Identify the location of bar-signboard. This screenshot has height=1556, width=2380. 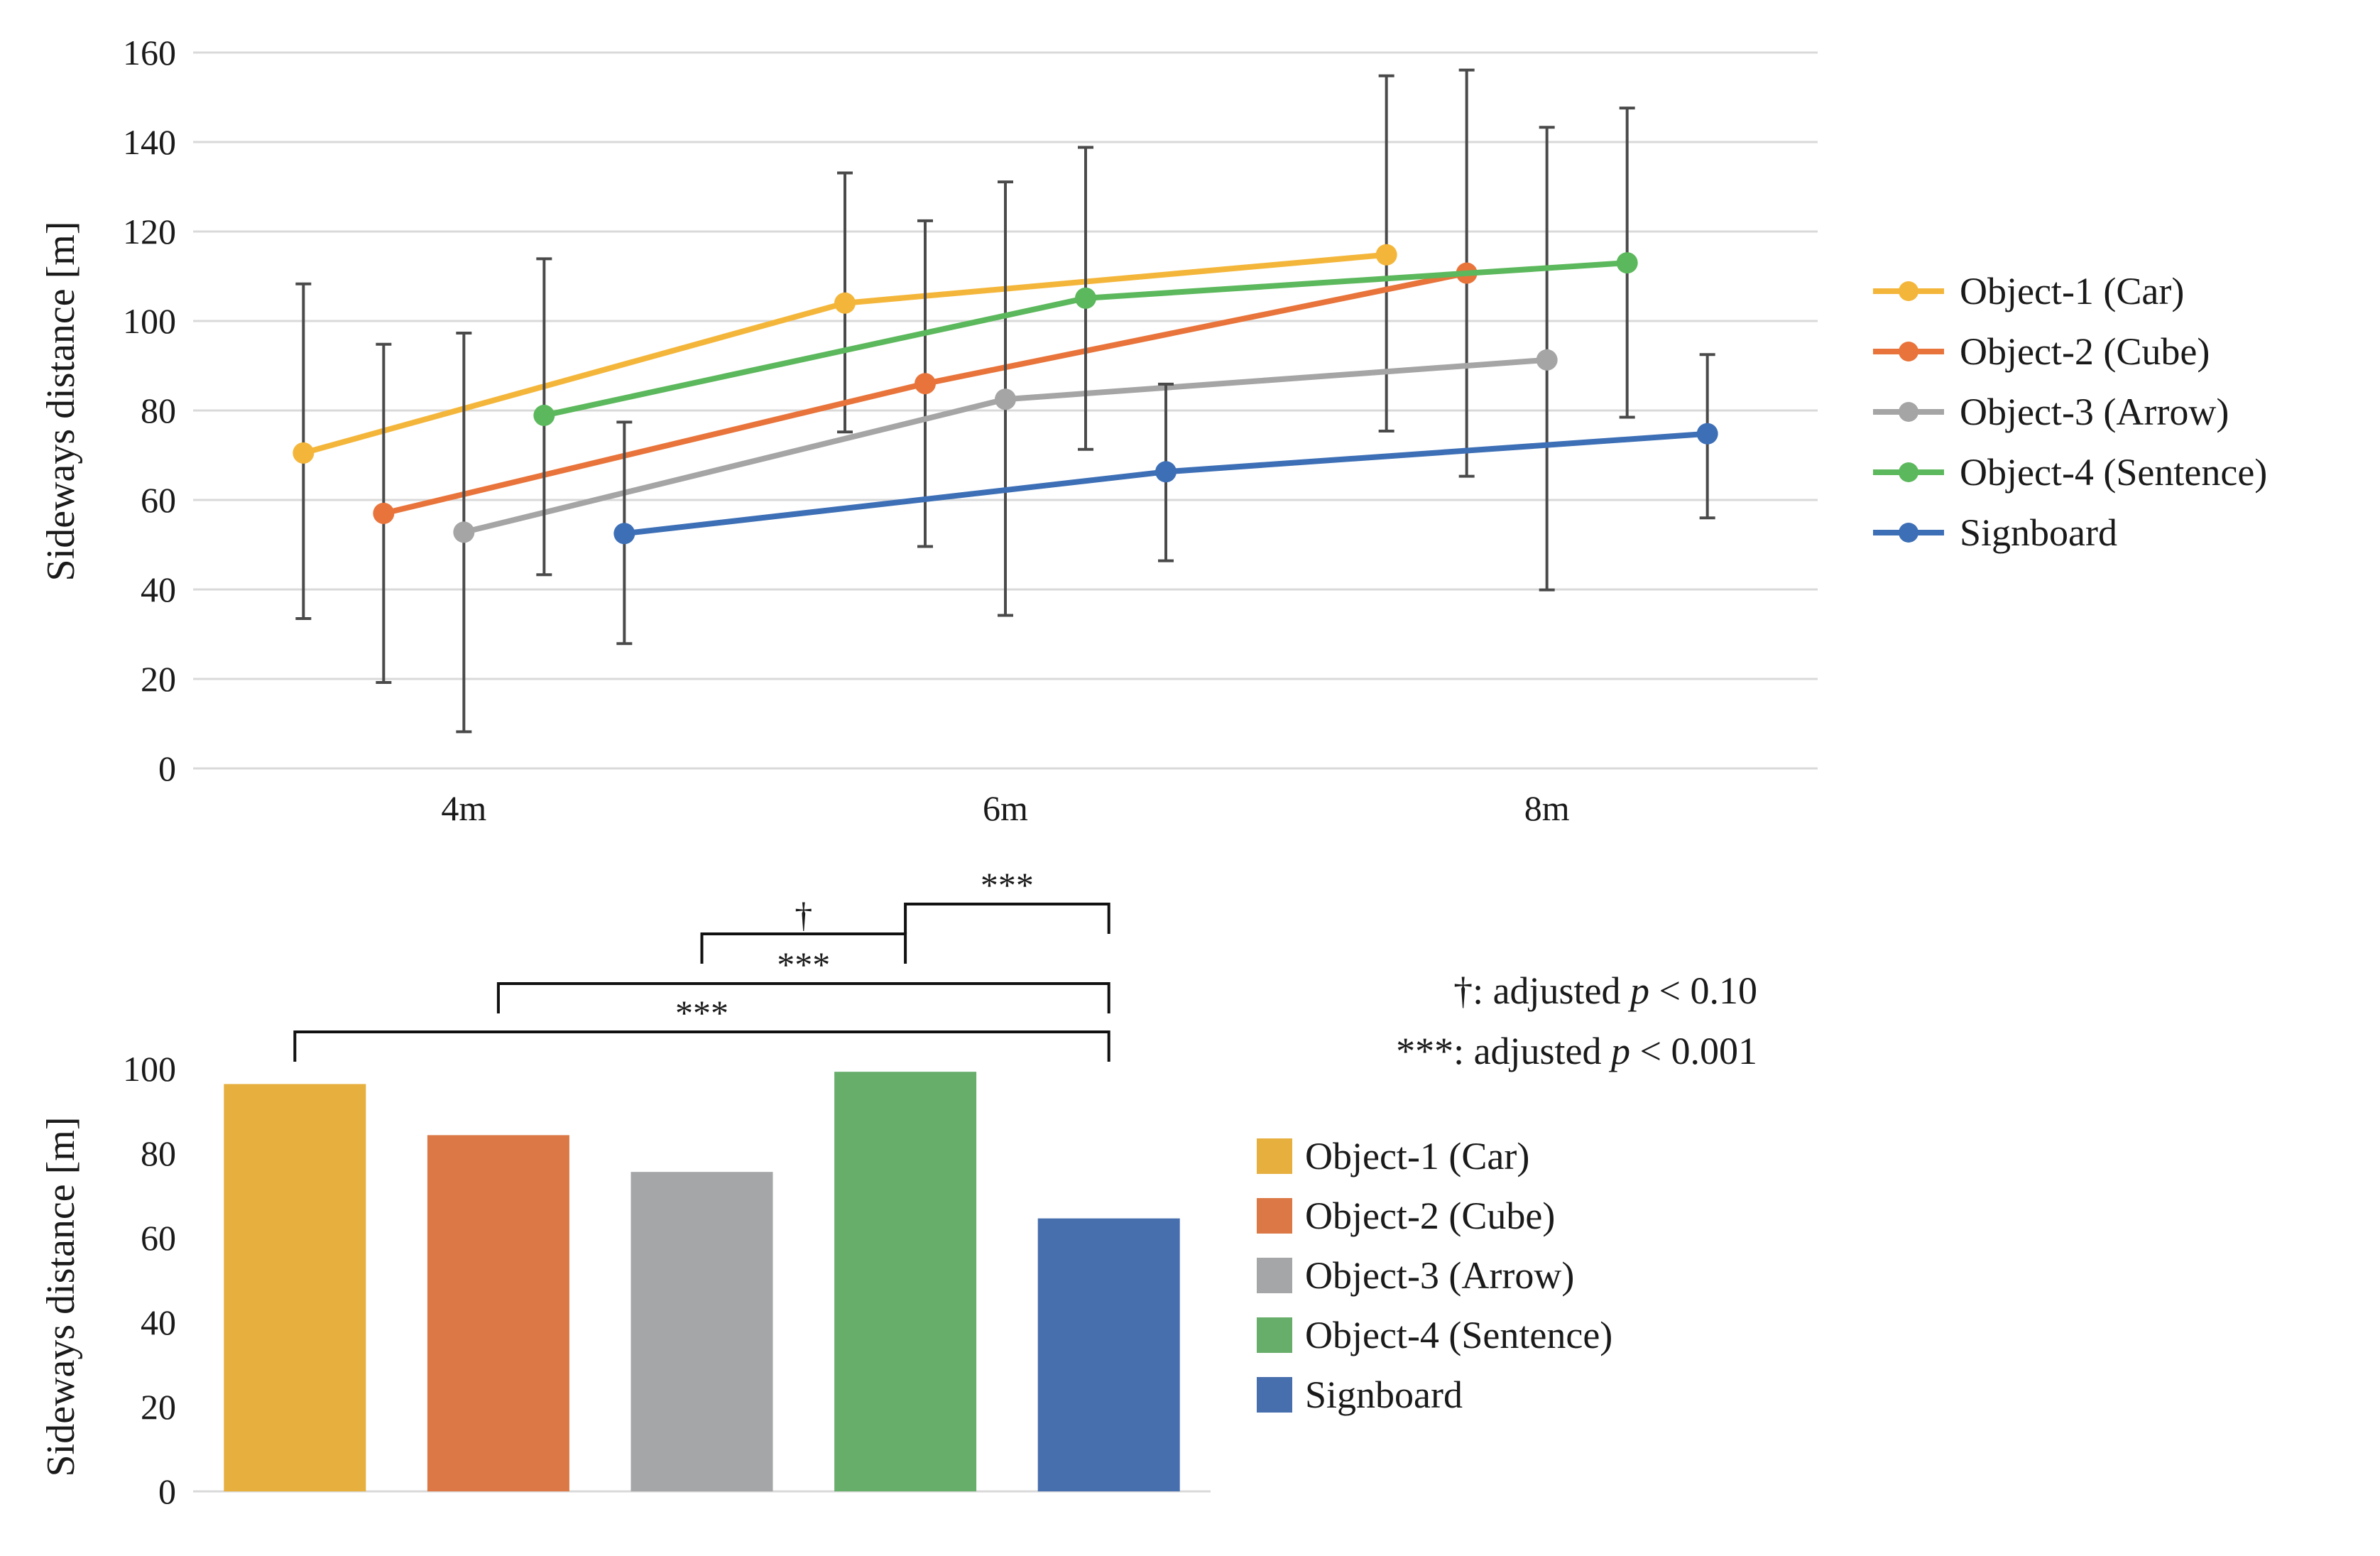
(1109, 1354).